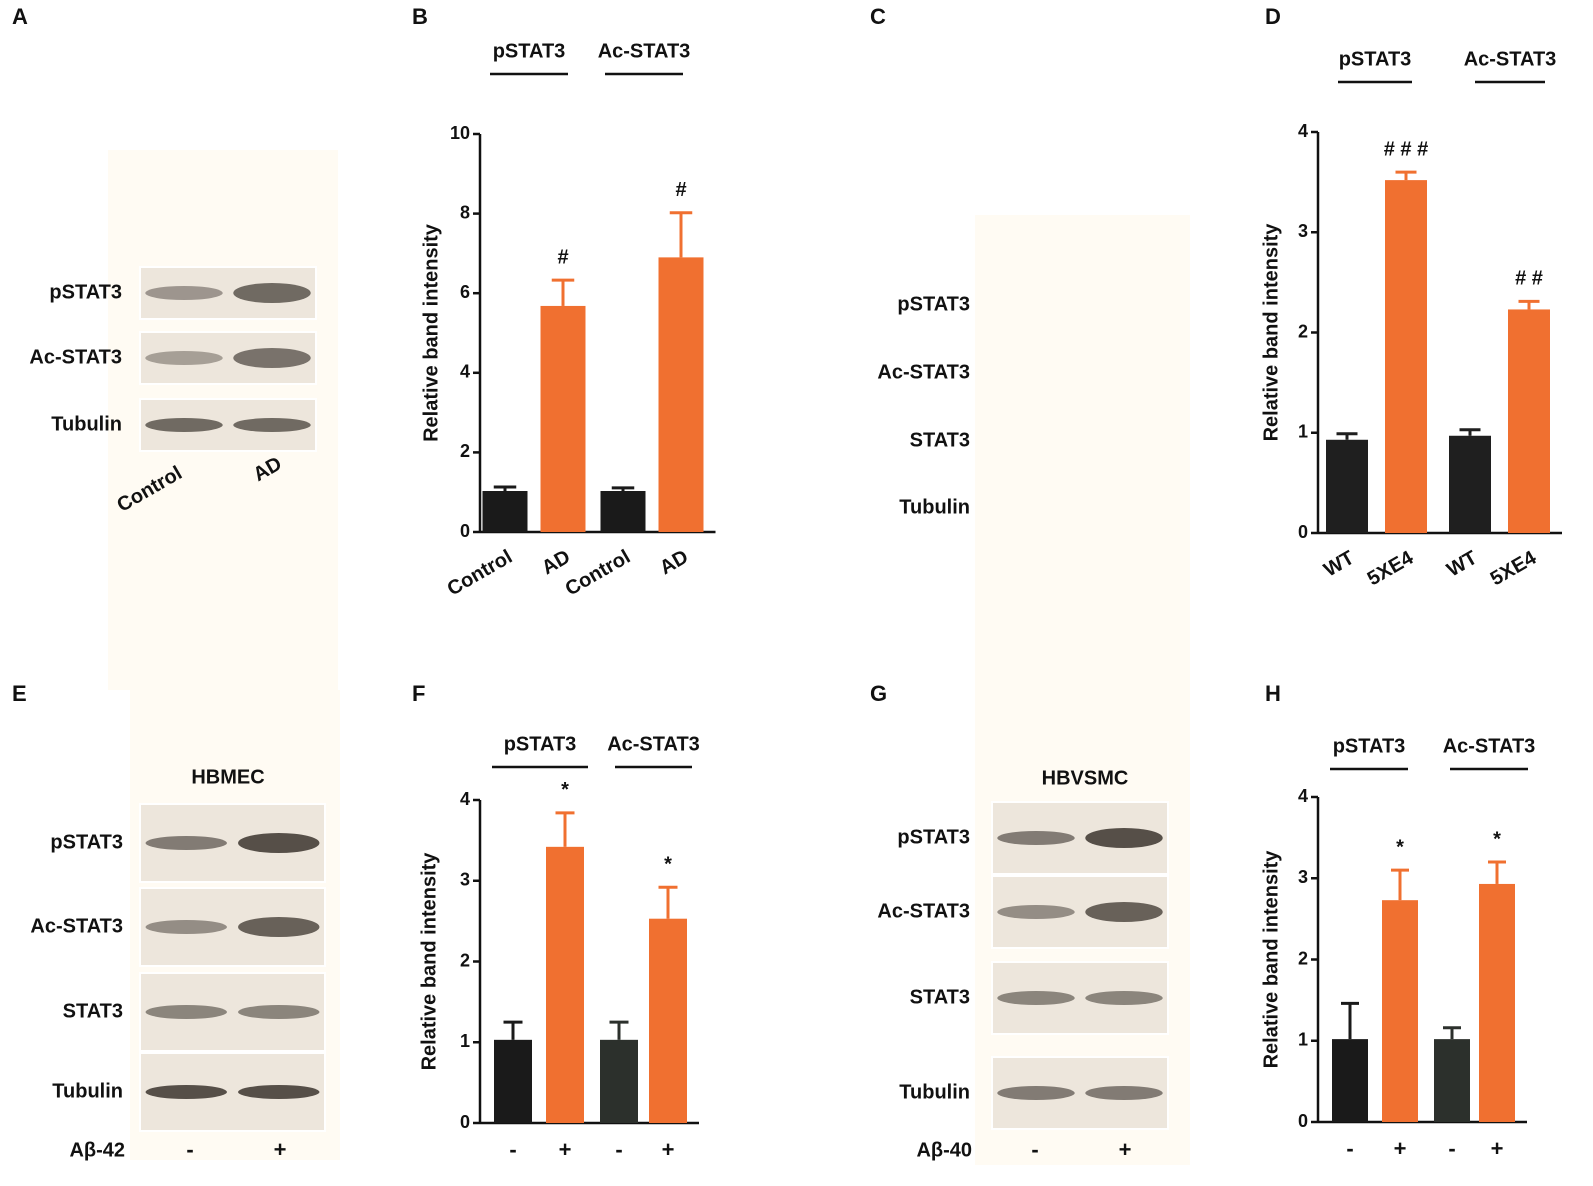  What do you see at coordinates (1273, 16) in the screenshot?
I see `panel-label: D` at bounding box center [1273, 16].